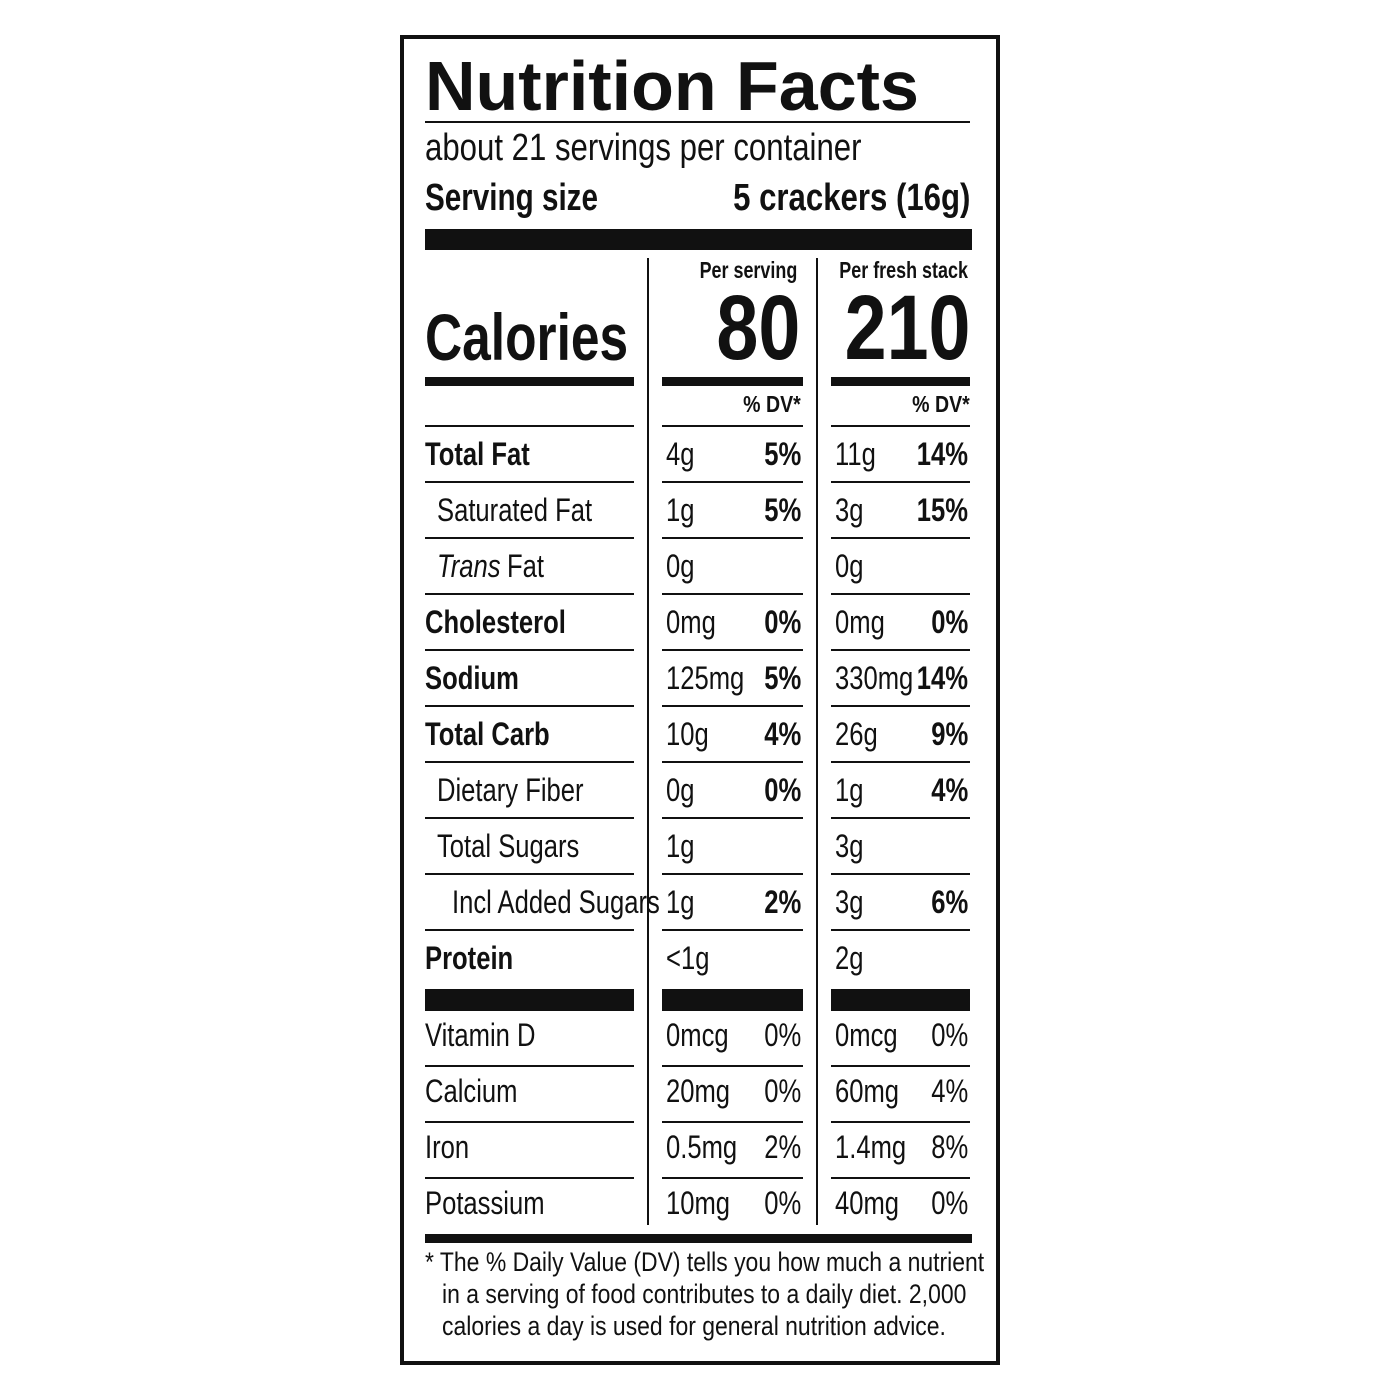 This screenshot has height=1400, width=1400. What do you see at coordinates (772, 403) in the screenshot?
I see `dv-header: % DV*` at bounding box center [772, 403].